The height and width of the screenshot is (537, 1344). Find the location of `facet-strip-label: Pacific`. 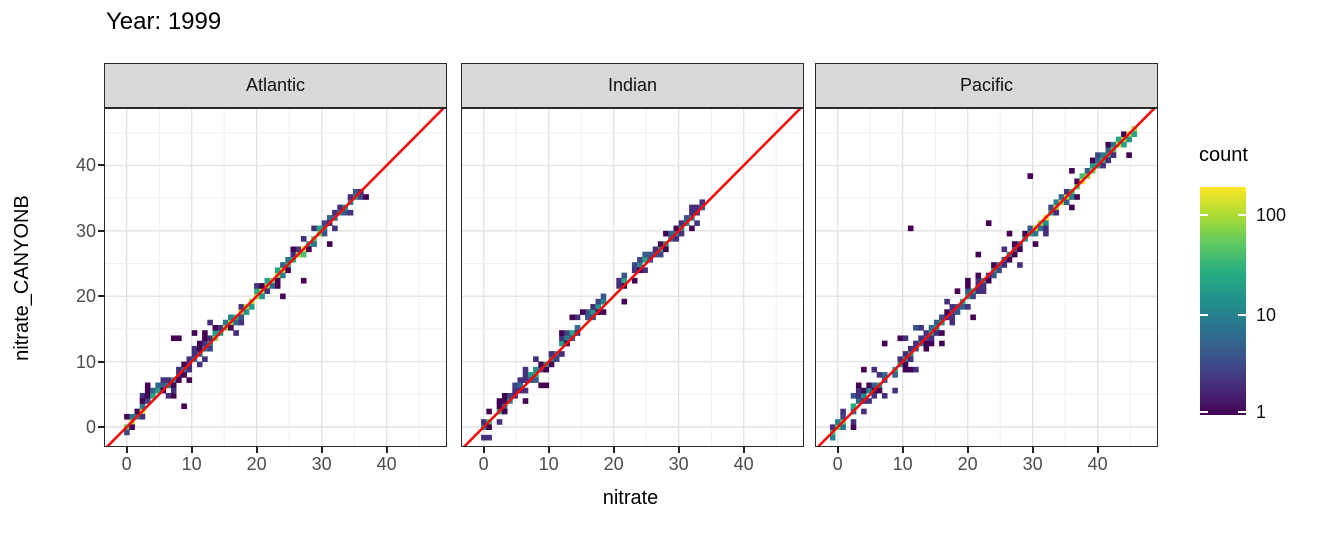

facet-strip-label: Pacific is located at coordinates (986, 85).